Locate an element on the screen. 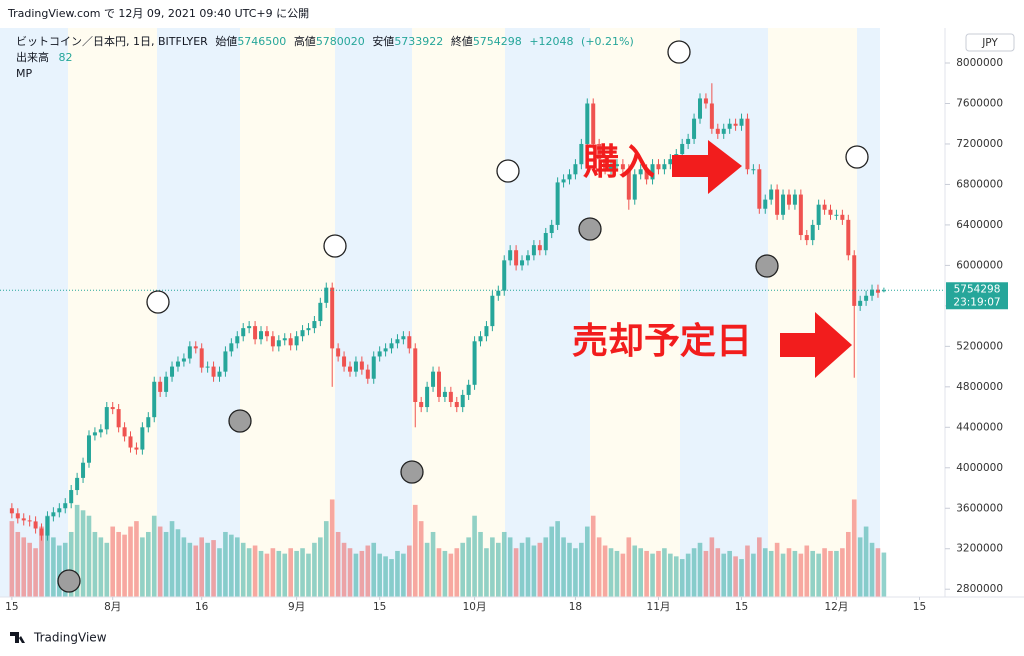 Image resolution: width=1024 pixels, height=656 pixels. x-tick-label: 8月 is located at coordinates (112, 607).